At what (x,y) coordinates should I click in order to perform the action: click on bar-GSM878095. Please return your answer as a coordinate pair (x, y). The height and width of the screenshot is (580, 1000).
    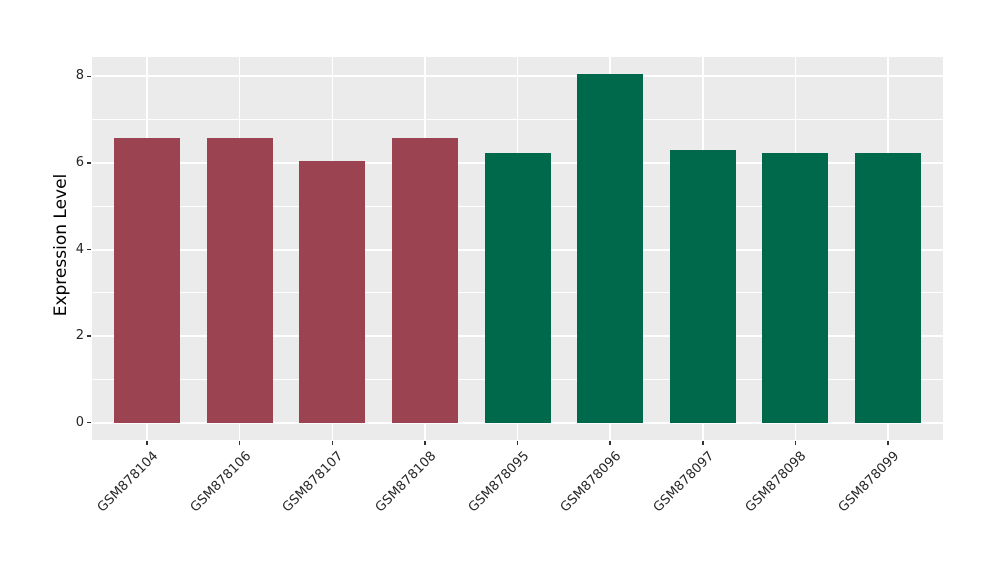
    Looking at the image, I should click on (517, 288).